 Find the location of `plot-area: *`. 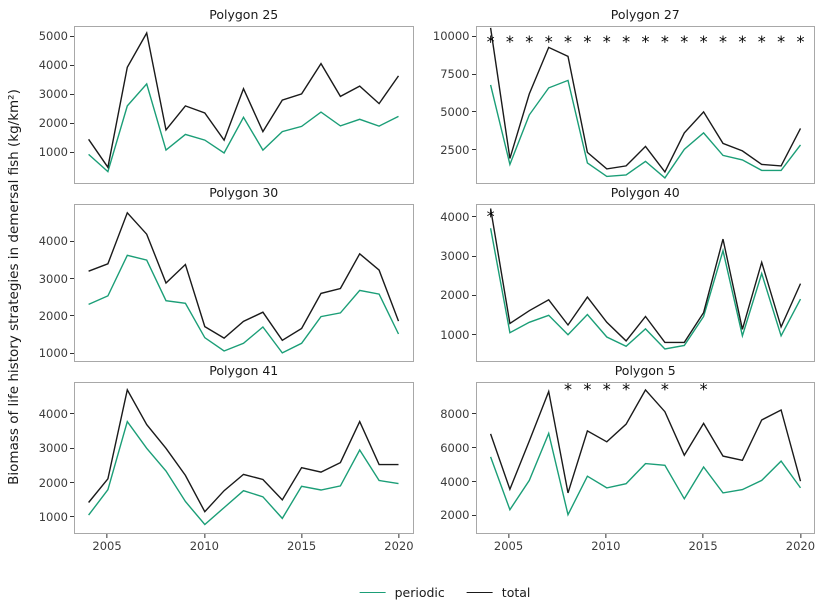

plot-area: * is located at coordinates (645, 283).